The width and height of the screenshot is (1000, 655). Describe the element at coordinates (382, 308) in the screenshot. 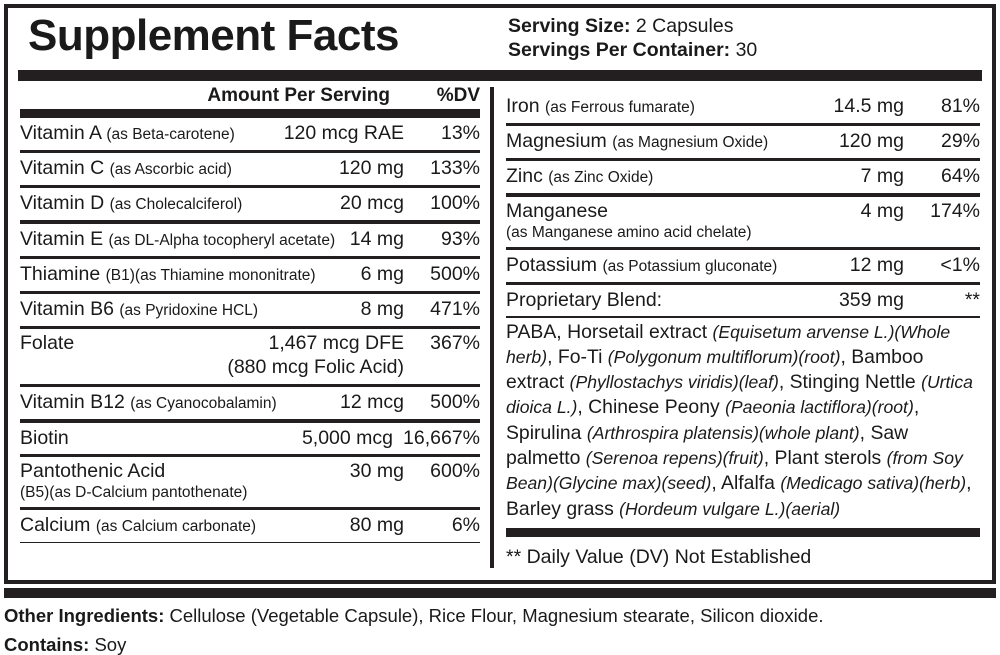

I see `nutrient-amount: 8 mg` at that location.